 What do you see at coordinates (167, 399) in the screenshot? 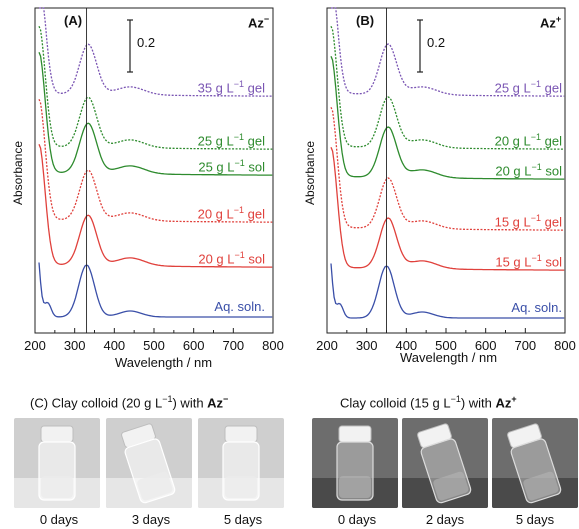
I see `caption-left-exp: −1` at bounding box center [167, 399].